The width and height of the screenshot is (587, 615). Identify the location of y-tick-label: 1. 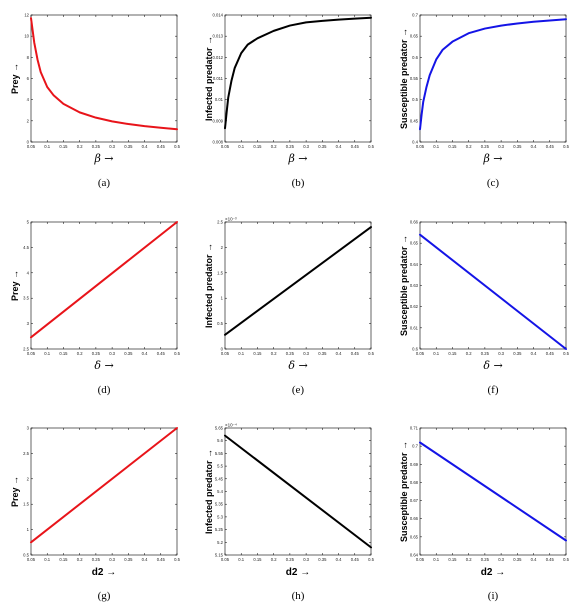
(222, 298).